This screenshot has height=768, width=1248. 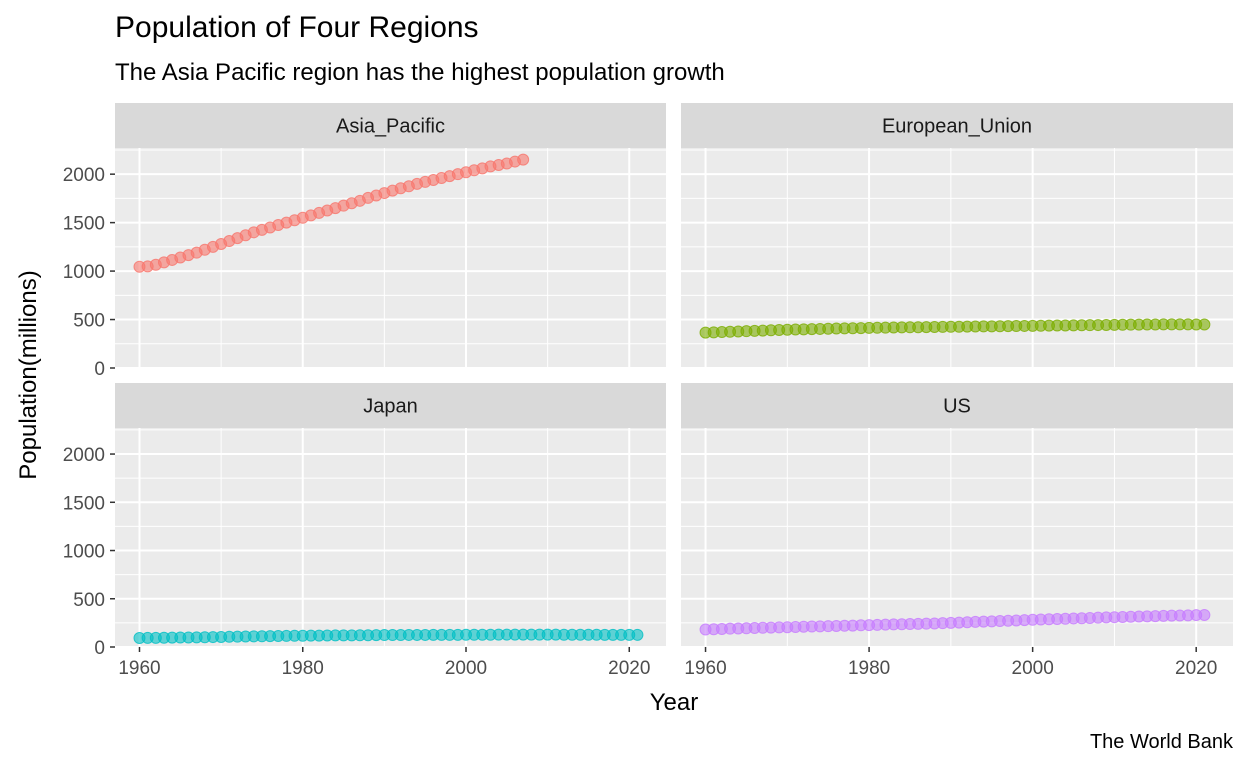 What do you see at coordinates (28, 374) in the screenshot?
I see `y-axis-title: Population(millions)` at bounding box center [28, 374].